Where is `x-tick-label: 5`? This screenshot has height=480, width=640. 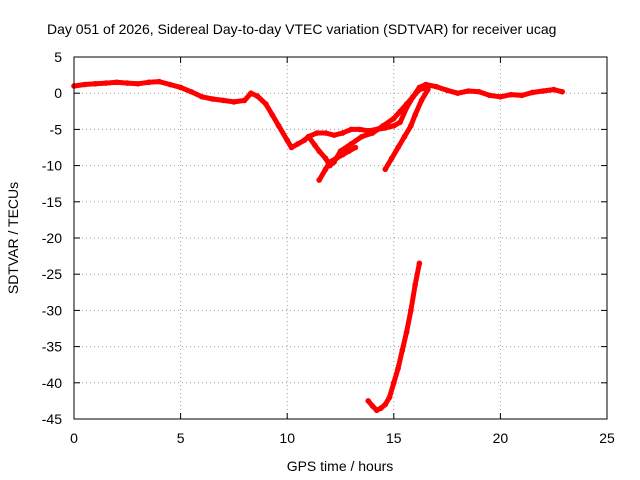
x-tick-label: 5 is located at coordinates (181, 438).